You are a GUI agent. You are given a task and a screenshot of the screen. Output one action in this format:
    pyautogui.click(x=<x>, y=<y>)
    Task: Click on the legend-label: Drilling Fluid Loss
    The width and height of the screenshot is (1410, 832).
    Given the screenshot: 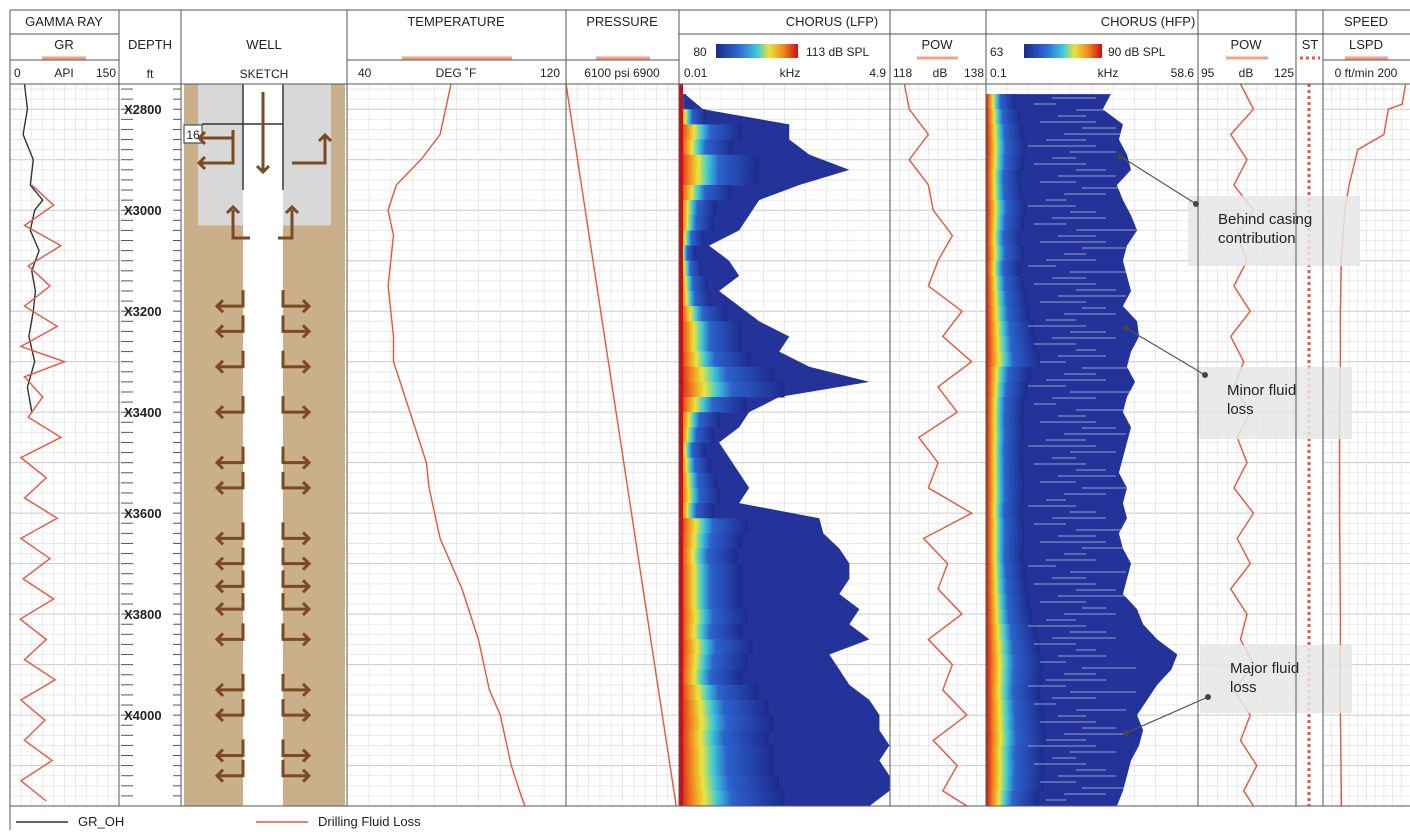 What is the action you would take?
    pyautogui.click(x=369, y=821)
    